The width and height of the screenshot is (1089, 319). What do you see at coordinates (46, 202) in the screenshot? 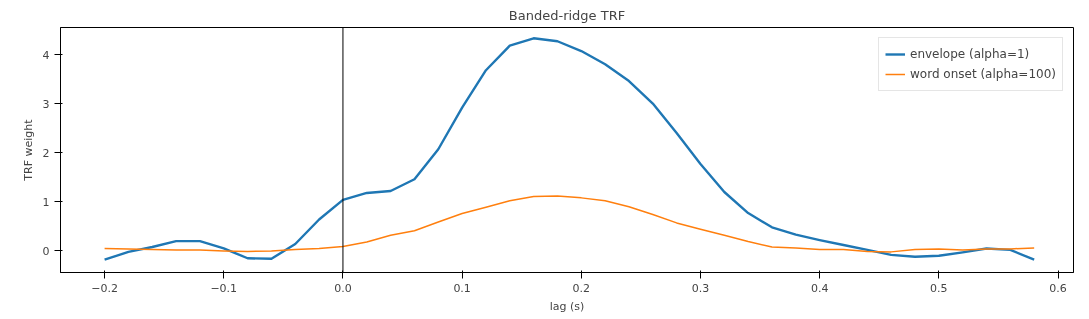
I see `y-tick-label: 1` at bounding box center [46, 202].